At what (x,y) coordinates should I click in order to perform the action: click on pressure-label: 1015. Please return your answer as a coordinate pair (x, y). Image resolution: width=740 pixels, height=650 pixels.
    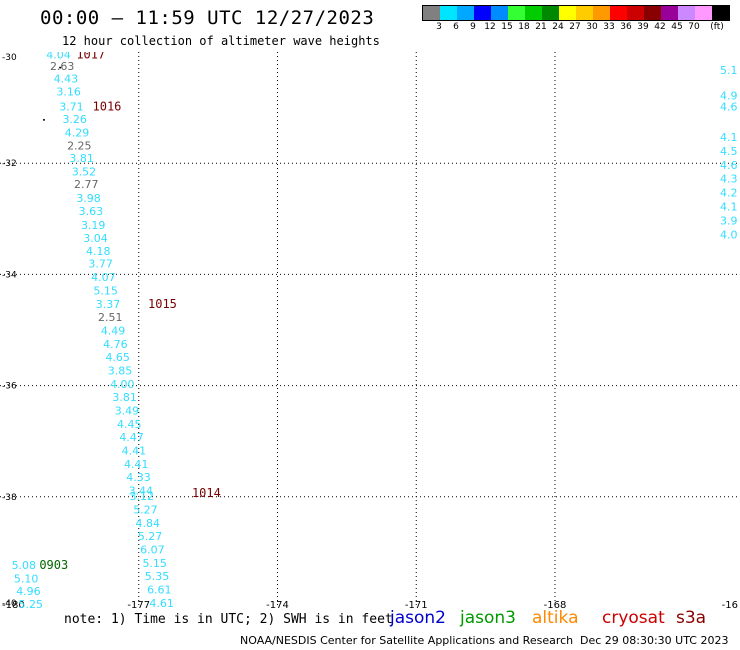
    Looking at the image, I should click on (162, 304).